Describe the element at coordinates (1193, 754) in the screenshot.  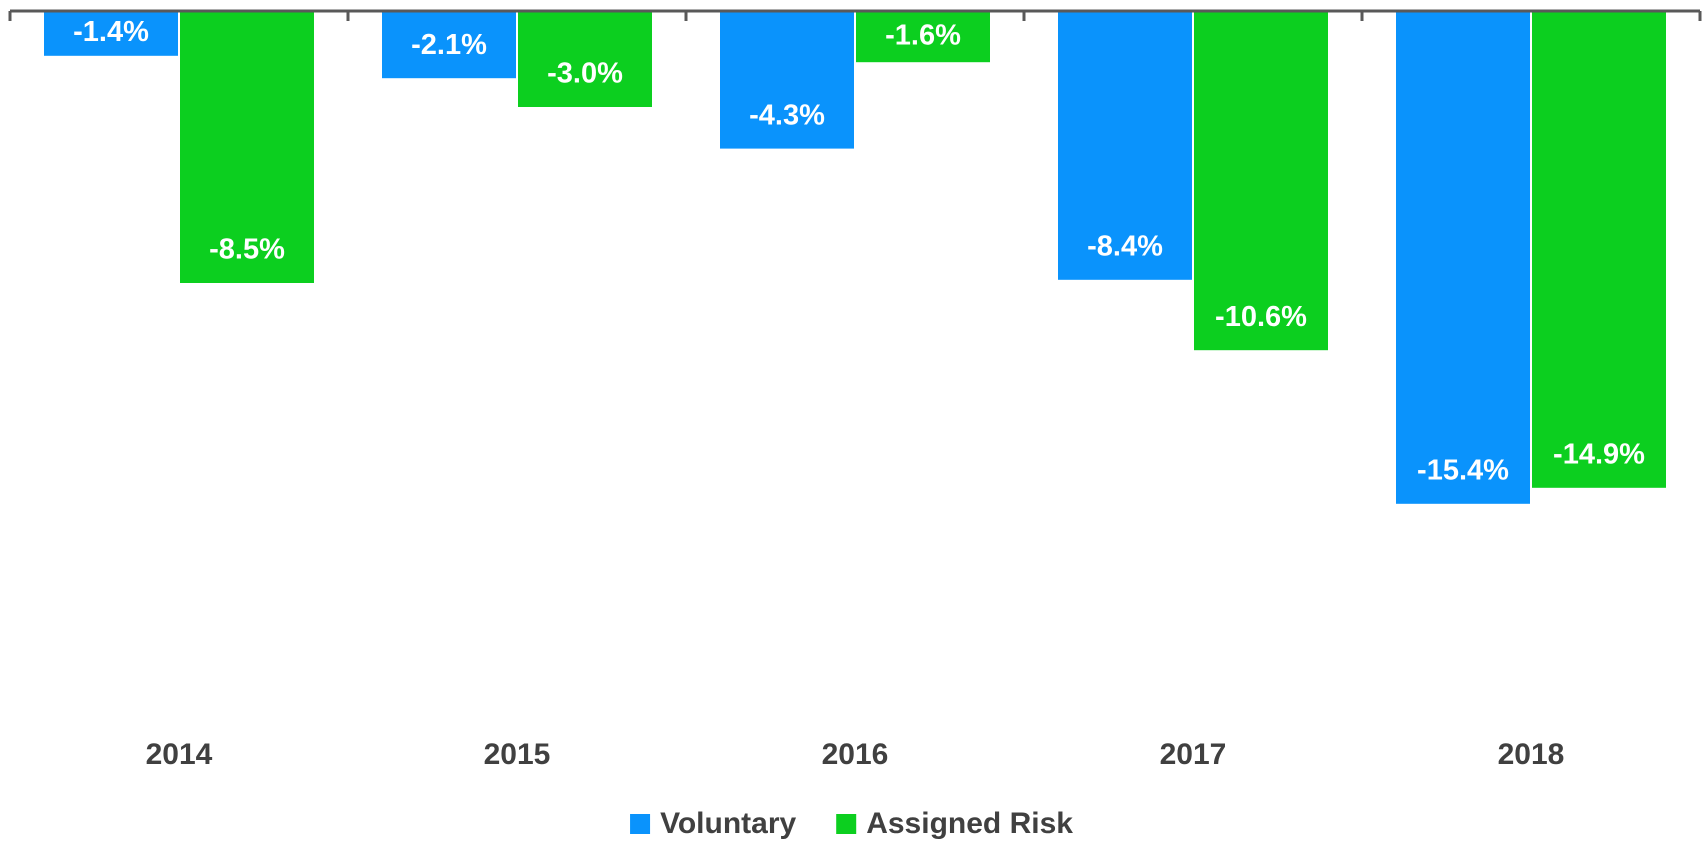
I see `x-tick-label: 2017` at that location.